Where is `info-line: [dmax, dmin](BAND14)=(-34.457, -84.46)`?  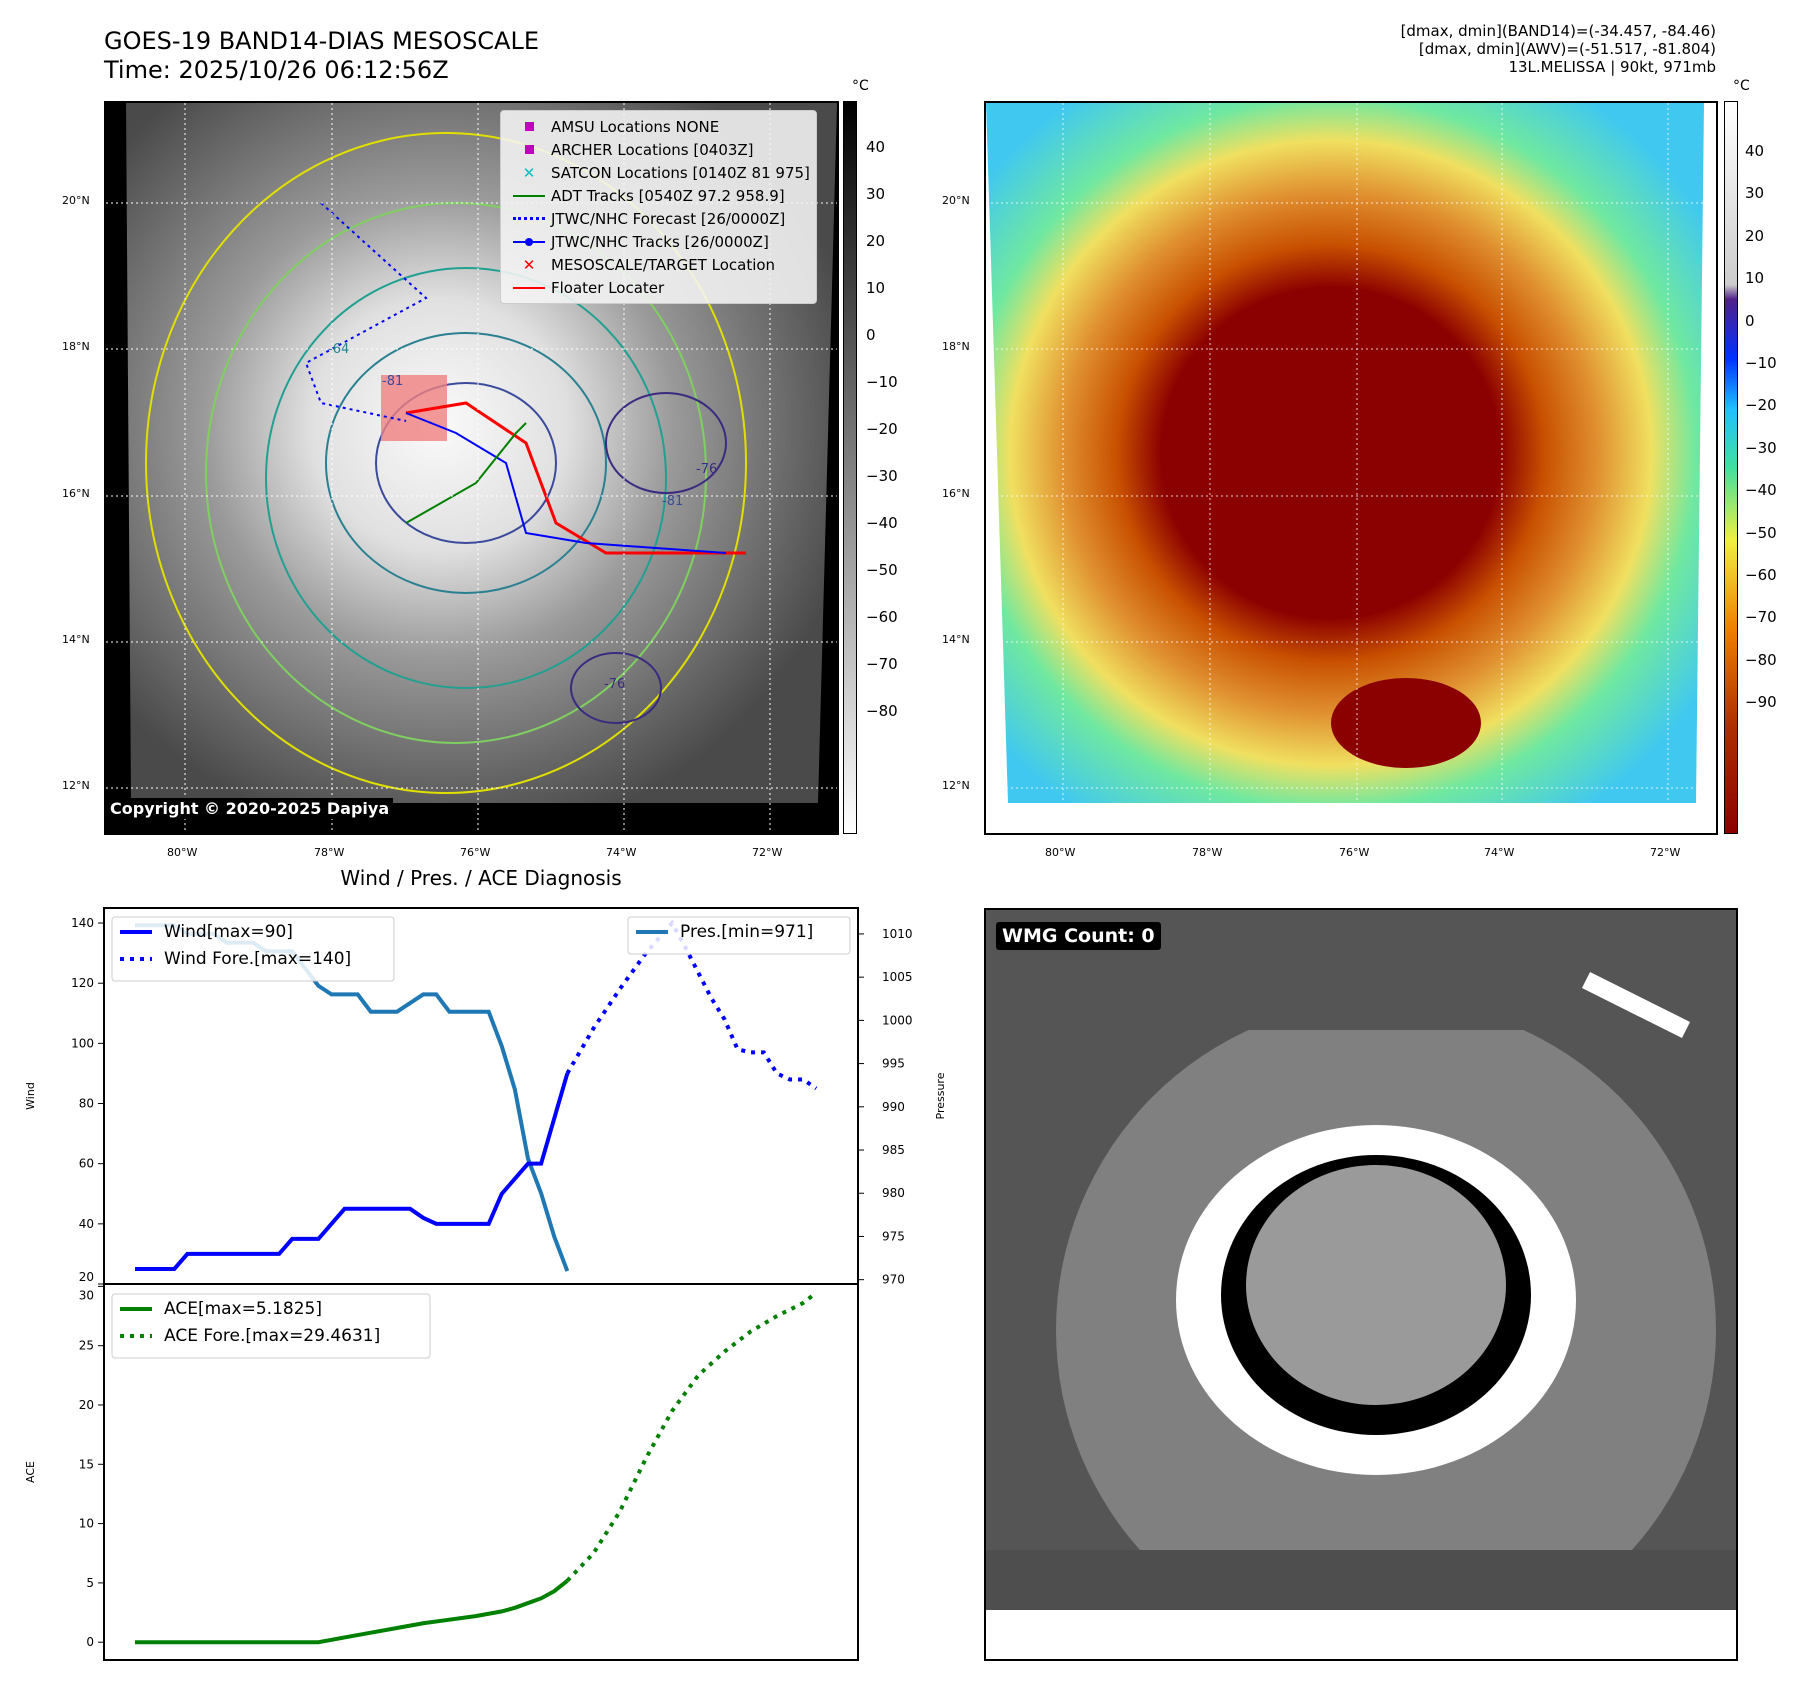
info-line: [dmax, dmin](BAND14)=(-34.457, -84.46) is located at coordinates (1558, 31).